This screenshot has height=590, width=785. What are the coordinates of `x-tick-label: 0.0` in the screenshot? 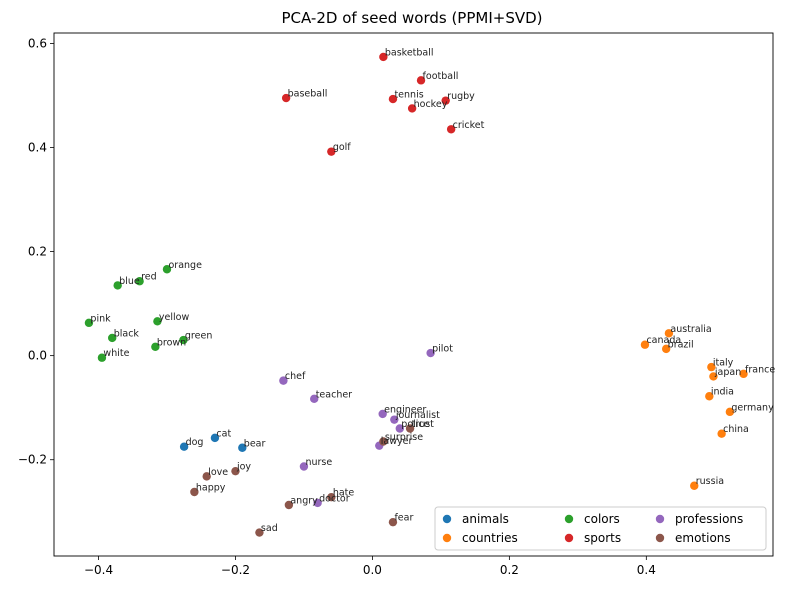 It's located at (372, 570).